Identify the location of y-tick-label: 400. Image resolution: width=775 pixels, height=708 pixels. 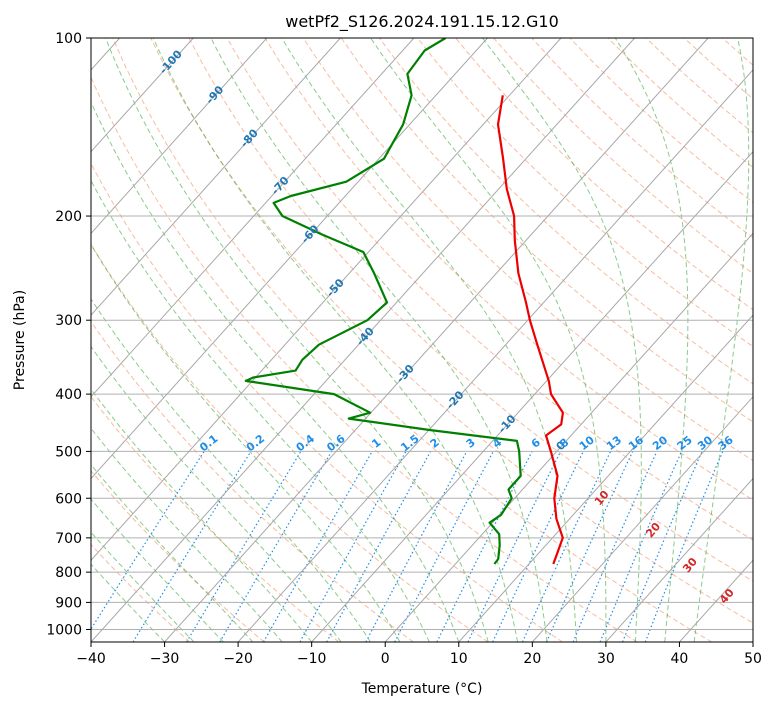
(68, 395).